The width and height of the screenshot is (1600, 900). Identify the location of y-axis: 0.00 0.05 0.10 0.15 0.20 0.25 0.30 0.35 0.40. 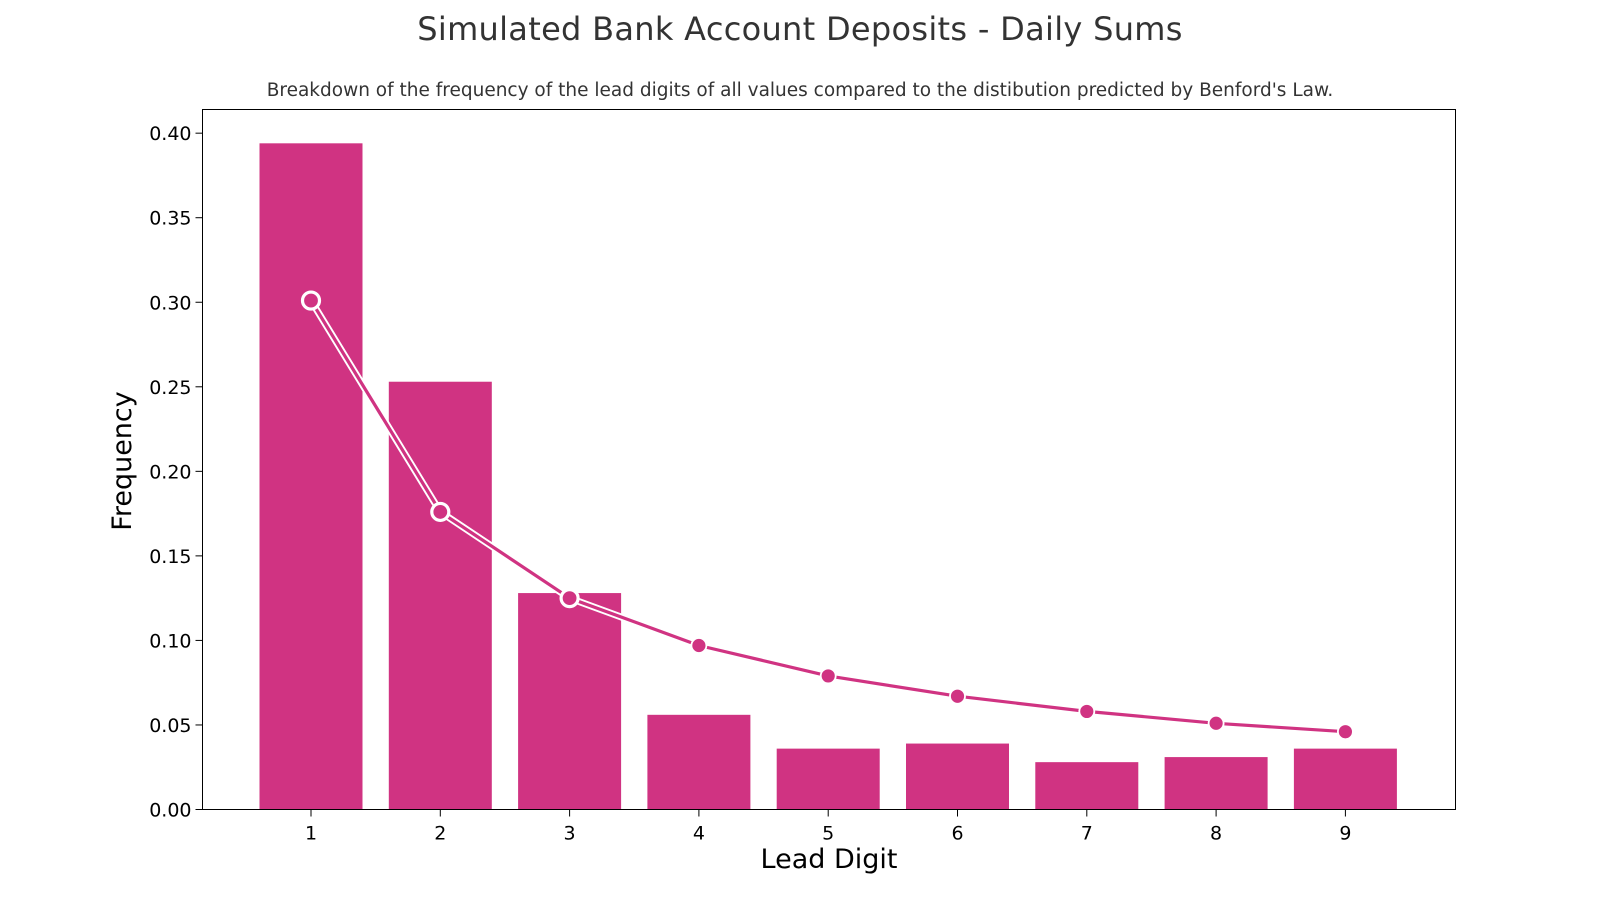
(176, 472).